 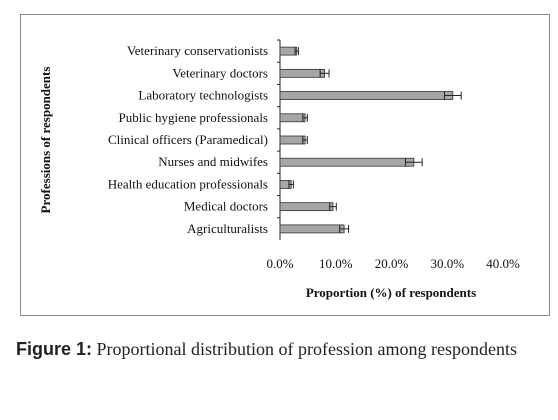 What do you see at coordinates (370, 140) in the screenshot?
I see `chart-bars` at bounding box center [370, 140].